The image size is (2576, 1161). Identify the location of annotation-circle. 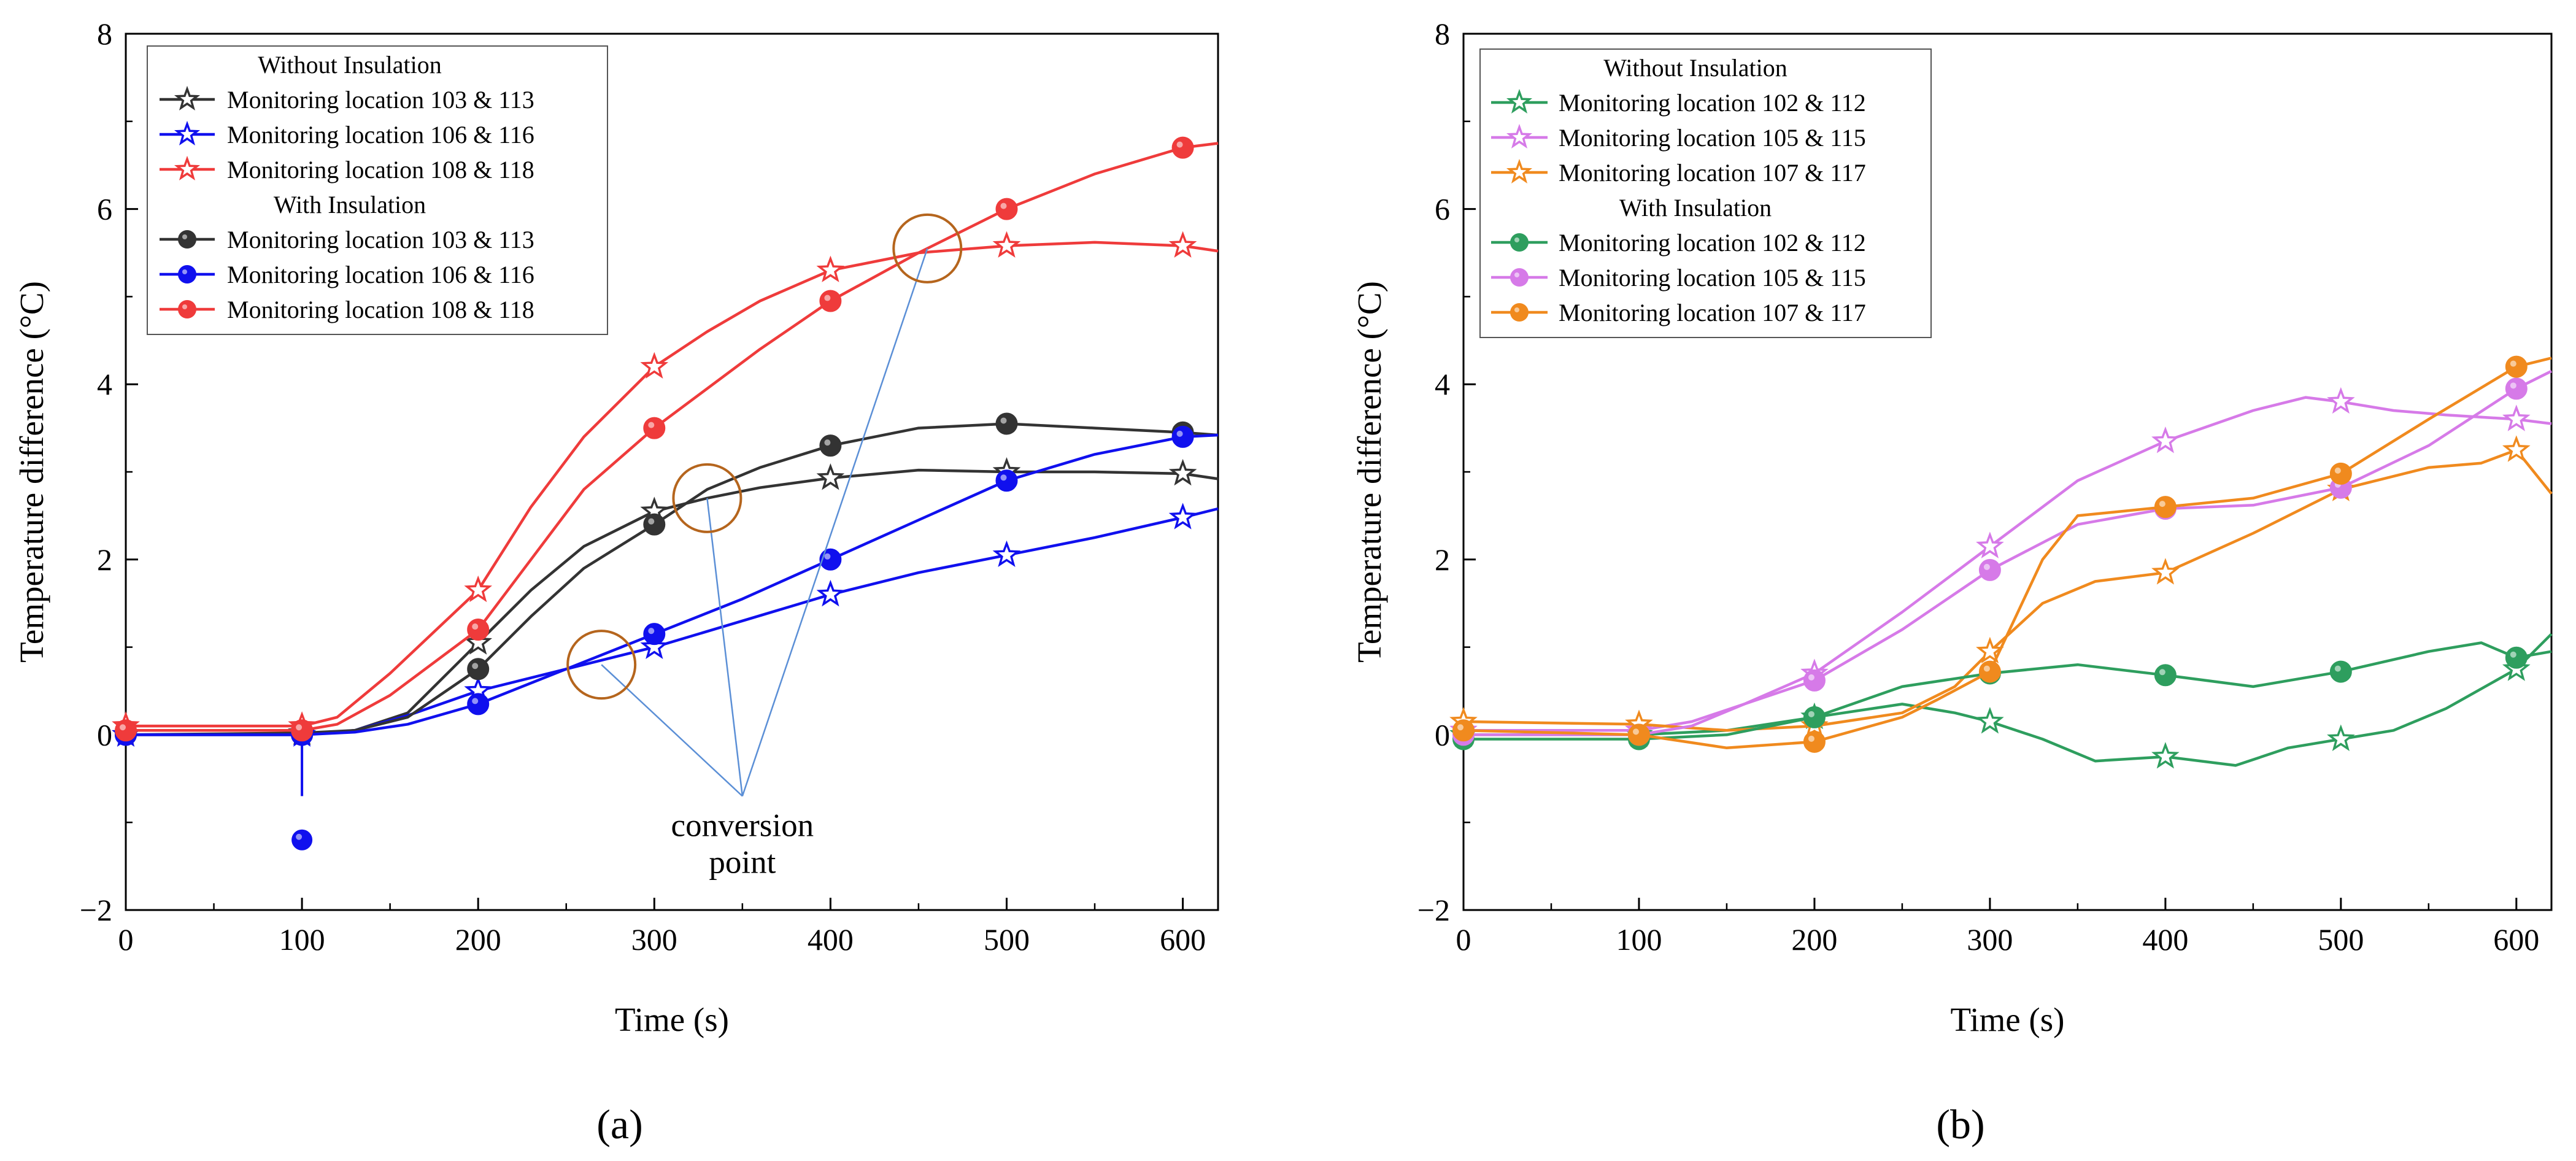
(601, 665).